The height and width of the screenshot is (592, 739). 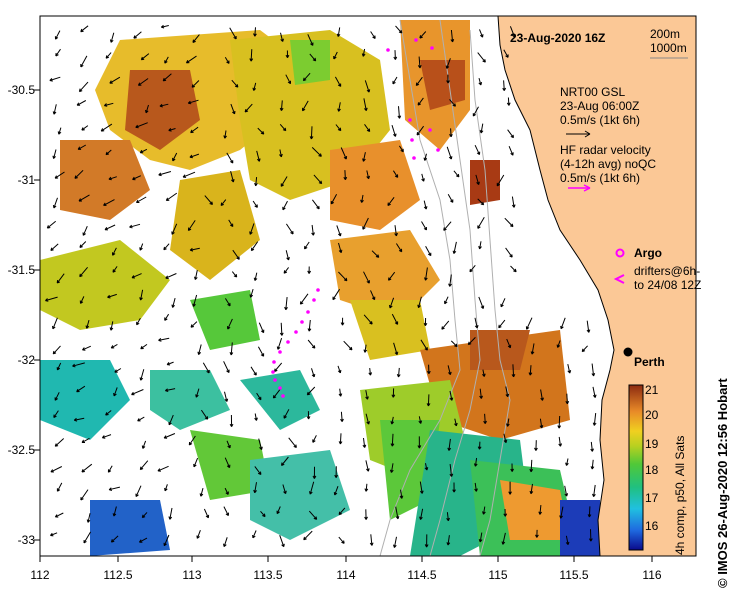 I want to click on nrt-legend-line3: 0.5m/s (1kt 6h), so click(x=600, y=120).